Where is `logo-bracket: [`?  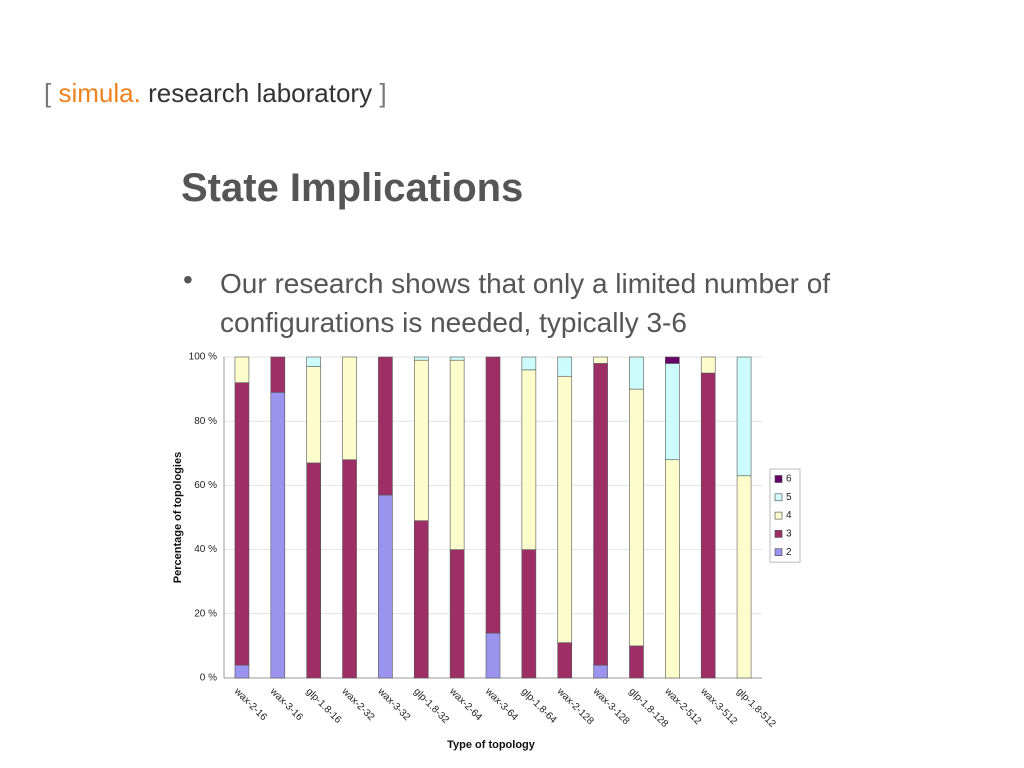 logo-bracket: [ is located at coordinates (48, 93).